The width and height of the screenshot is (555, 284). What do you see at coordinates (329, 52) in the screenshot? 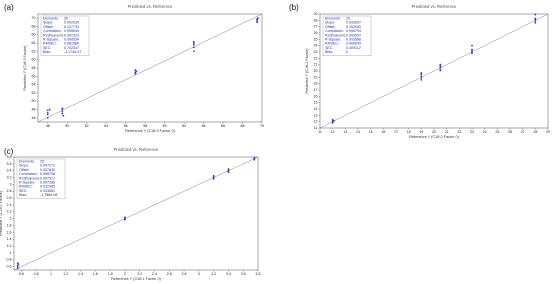
I see `stat-name: Bias:` at bounding box center [329, 52].